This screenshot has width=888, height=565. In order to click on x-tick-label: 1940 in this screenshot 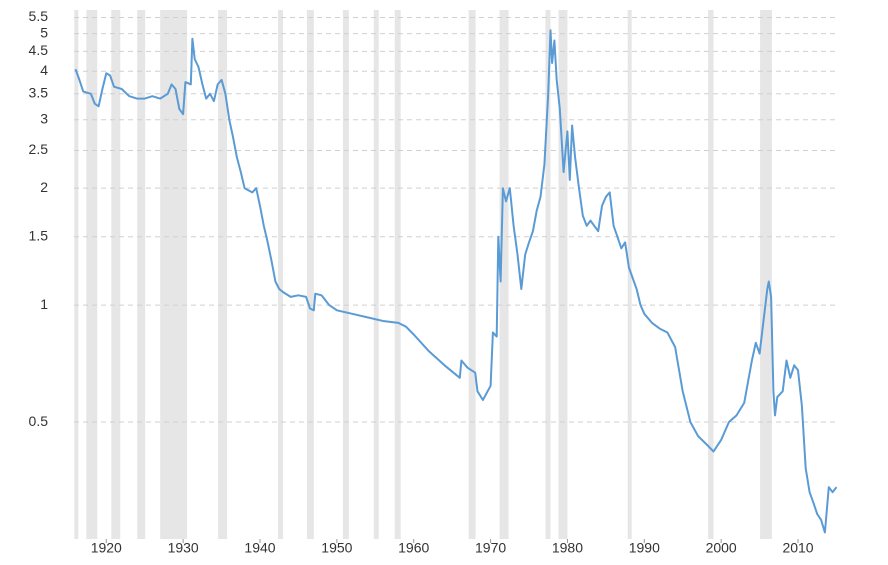, I will do `click(259, 548)`.